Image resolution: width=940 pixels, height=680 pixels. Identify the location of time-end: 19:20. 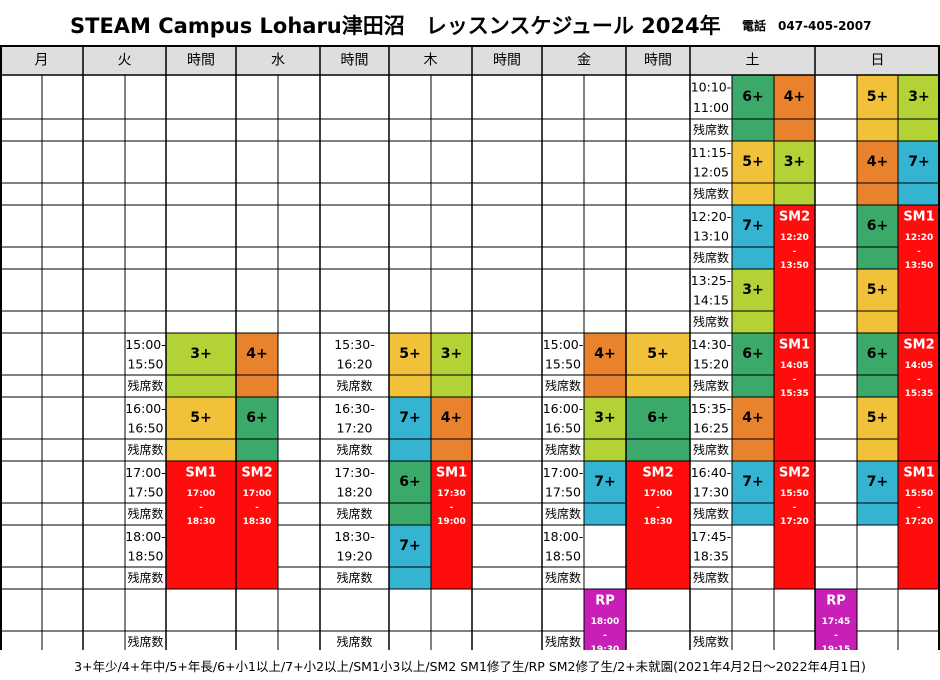
(354, 556).